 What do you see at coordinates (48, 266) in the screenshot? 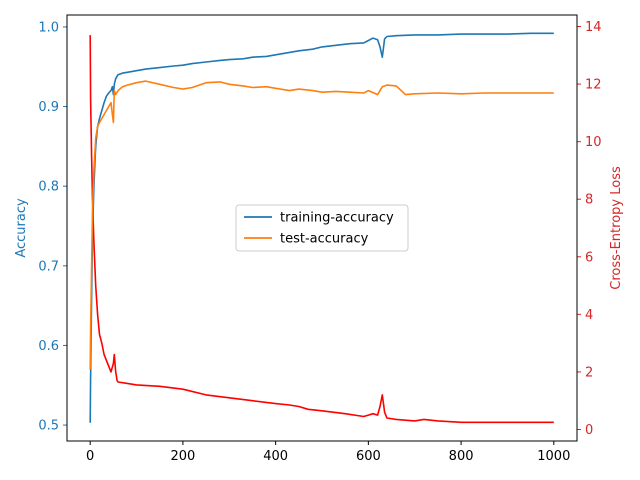
I see `left-tick-label: 0.7` at bounding box center [48, 266].